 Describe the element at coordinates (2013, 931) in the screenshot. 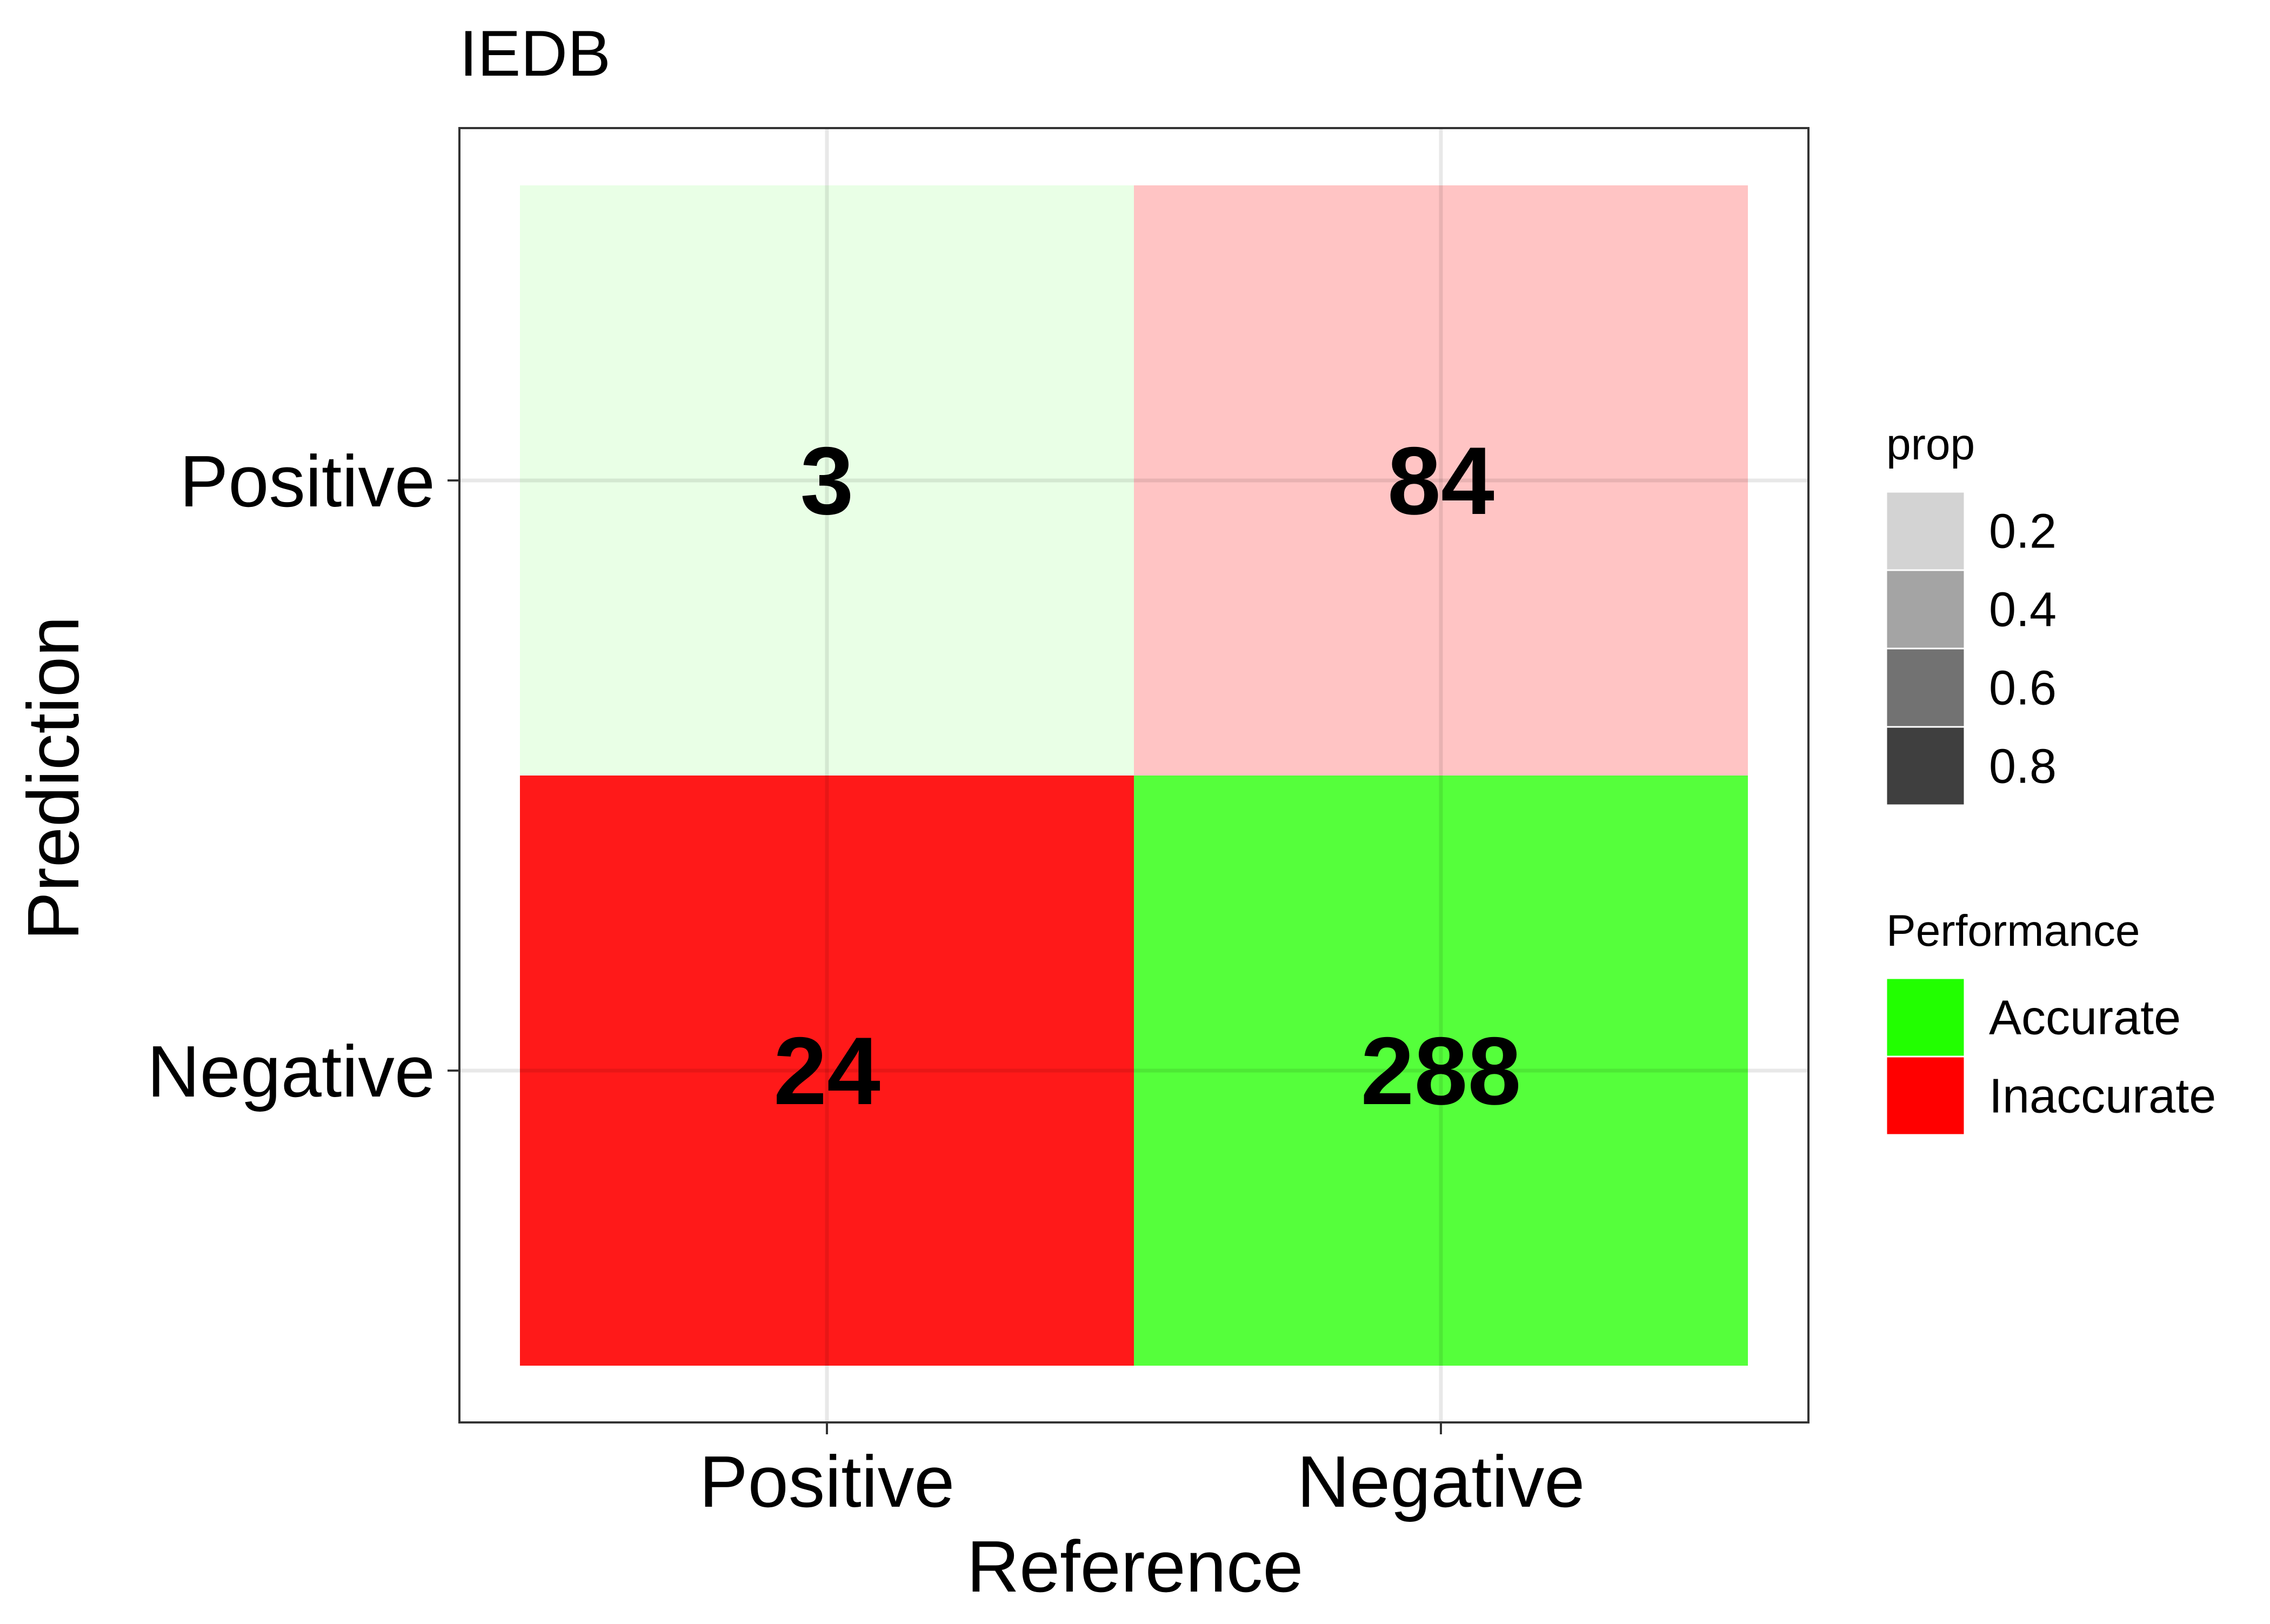

I see `legend-performance-title: Performance` at that location.